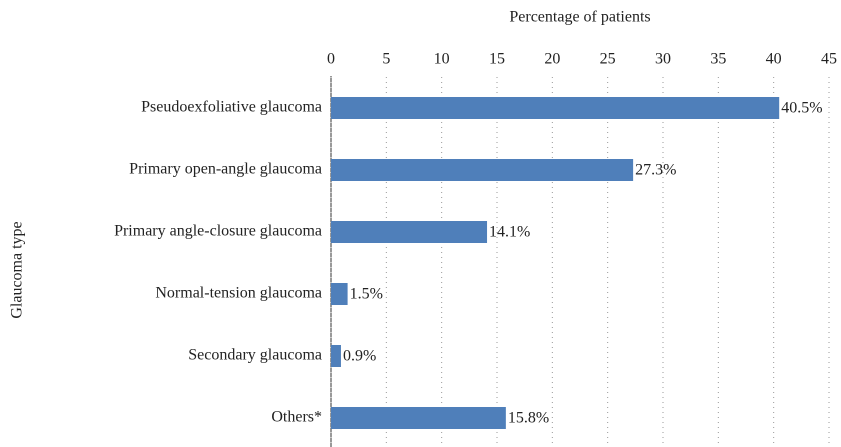  I want to click on data-label: 40.5%, so click(801, 108).